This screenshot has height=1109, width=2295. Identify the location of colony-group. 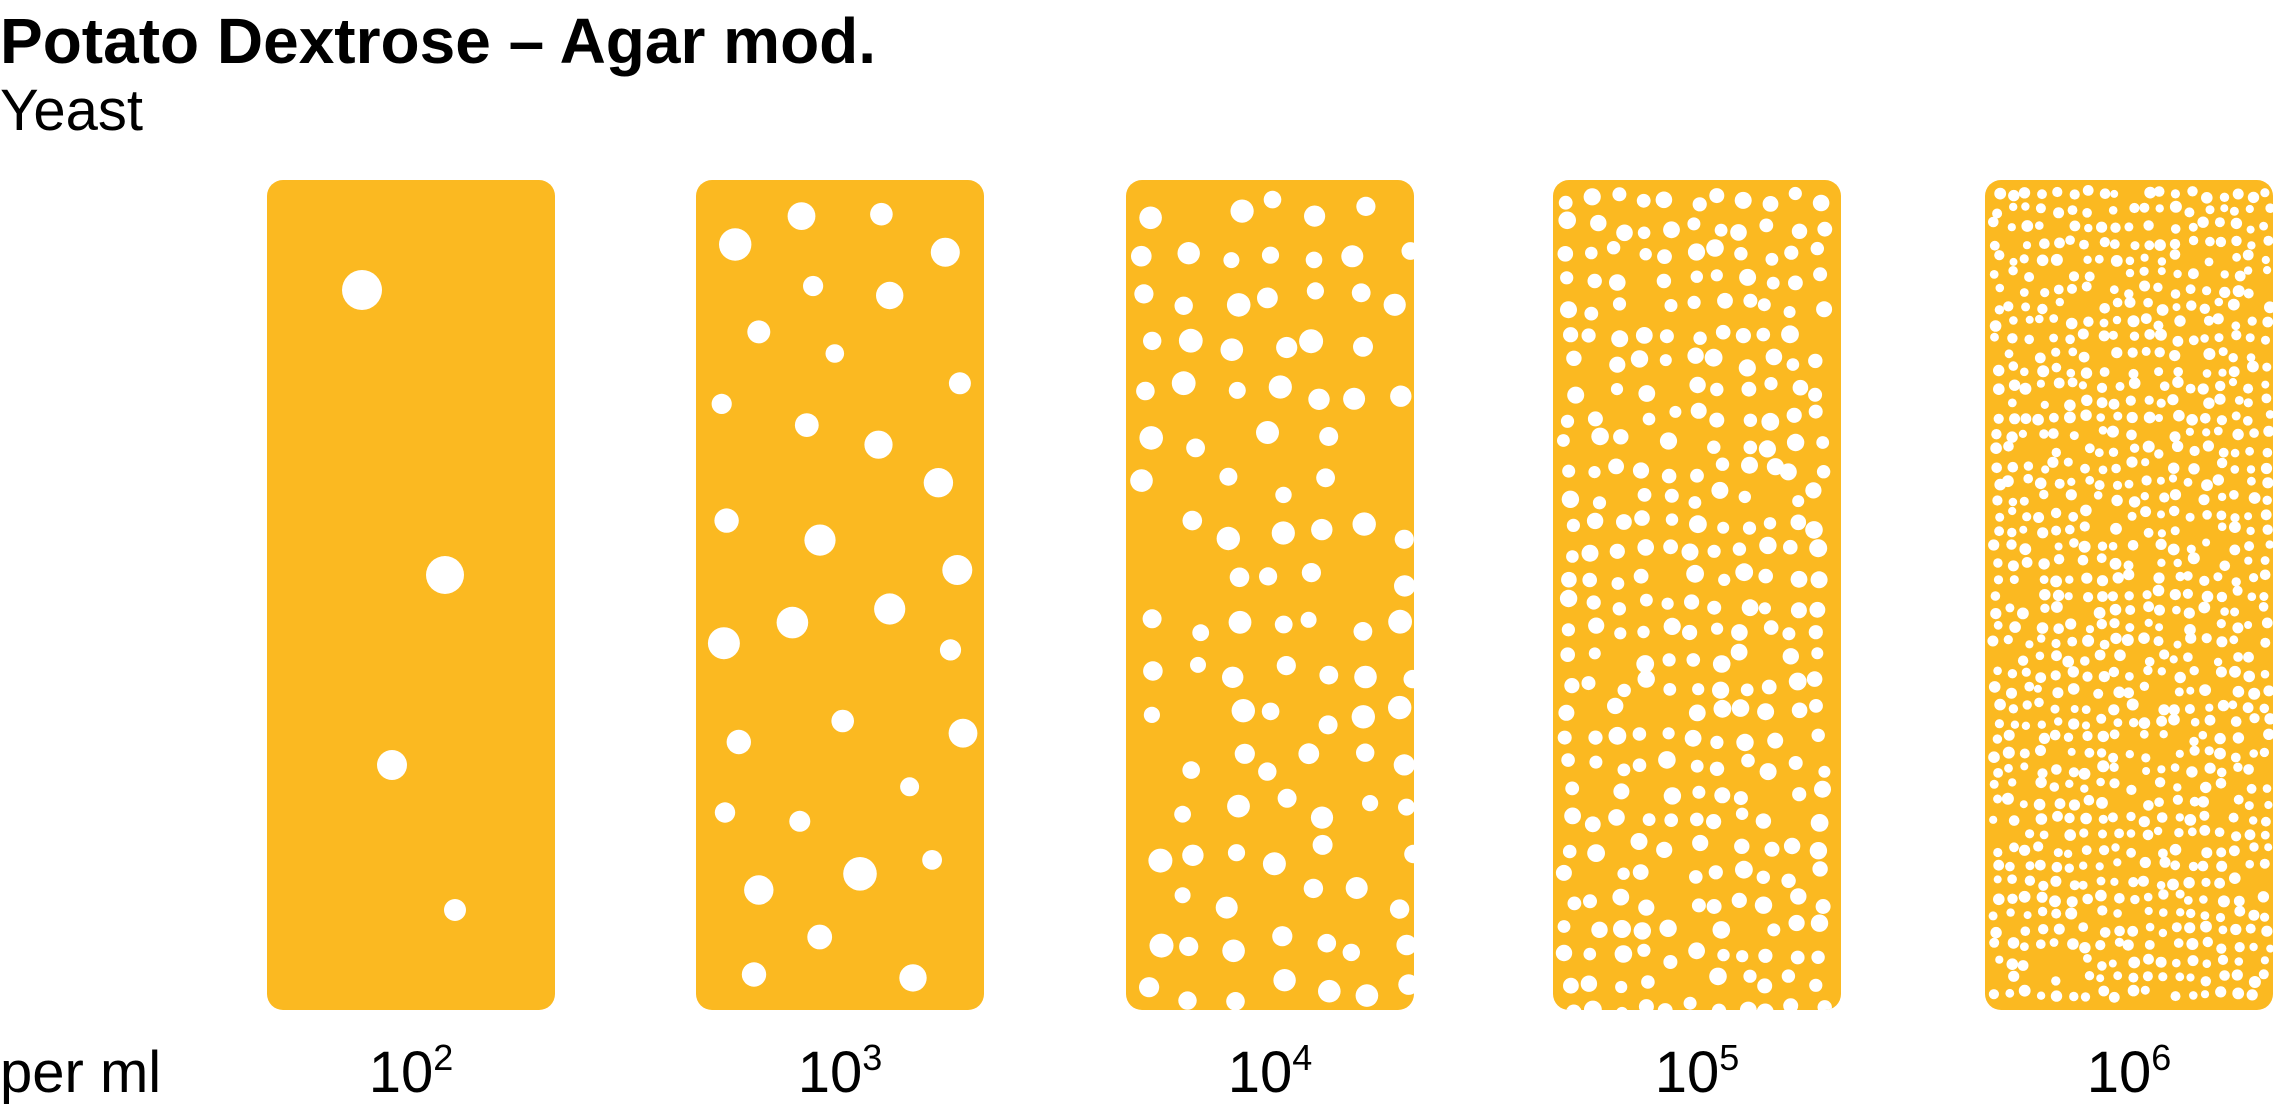
(842, 597).